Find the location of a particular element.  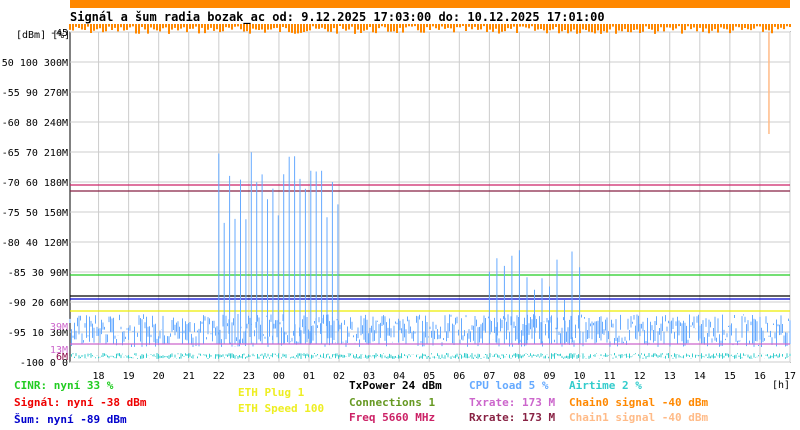

x-tick-label: 10 is located at coordinates (580, 376).